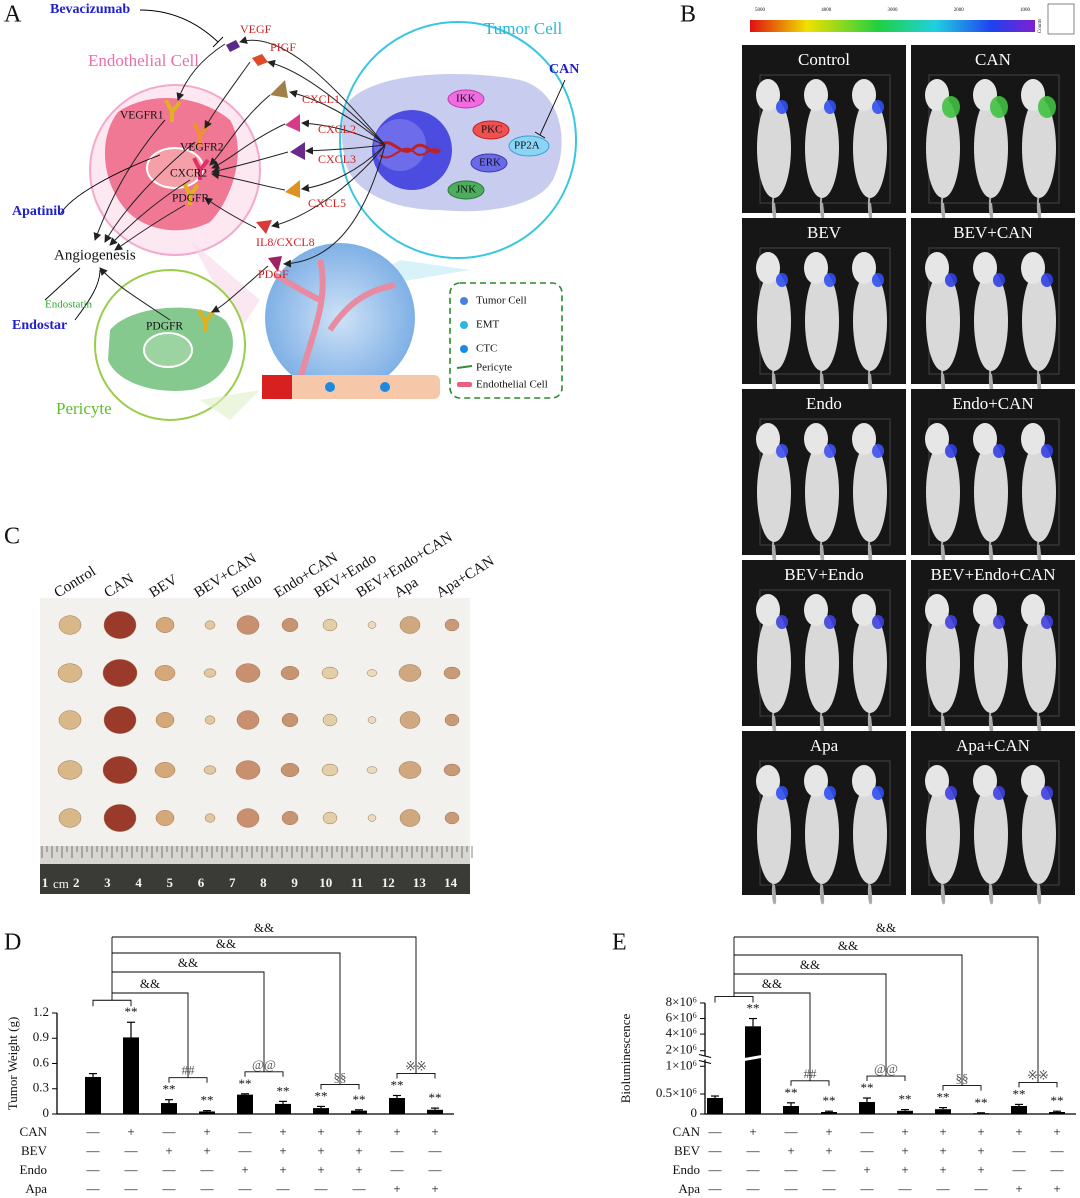 Image resolution: width=1080 pixels, height=1198 pixels. Describe the element at coordinates (490, 163) in the screenshot. I see `diagram-label: ERK` at that location.